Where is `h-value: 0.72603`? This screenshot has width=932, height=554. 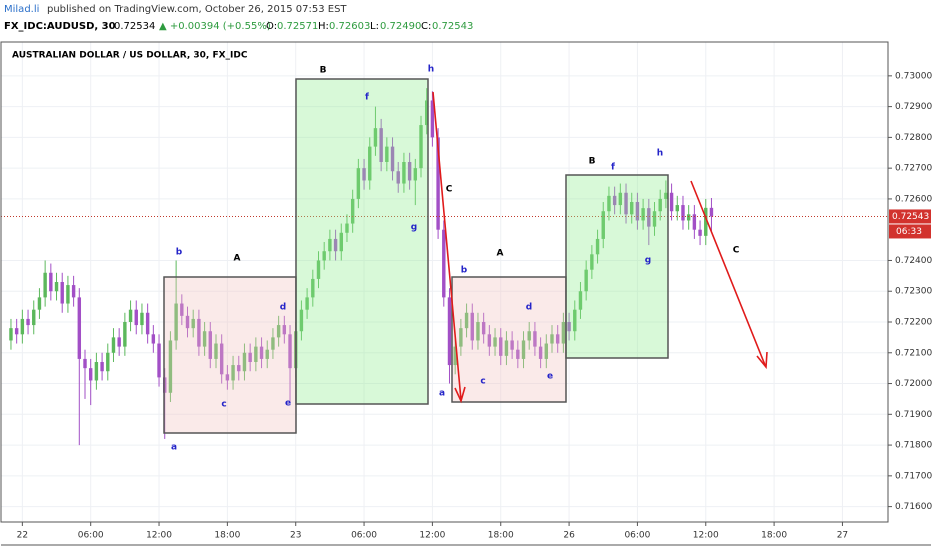
h-value: 0.72603 is located at coordinates (349, 26).